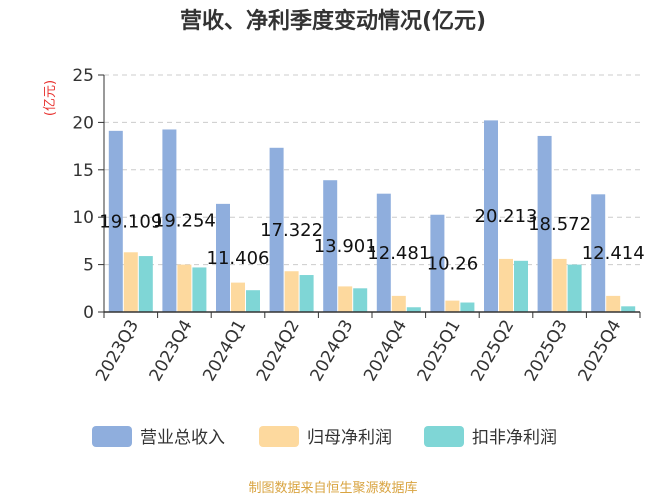 The height and width of the screenshot is (500, 667). What do you see at coordinates (613, 253) in the screenshot?
I see `data-label: 12.414` at bounding box center [613, 253].